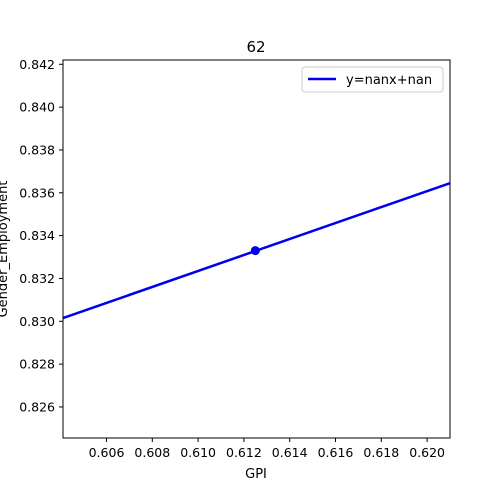 Image resolution: width=500 pixels, height=500 pixels. Describe the element at coordinates (255, 47) in the screenshot. I see `chart-title: 62` at that location.